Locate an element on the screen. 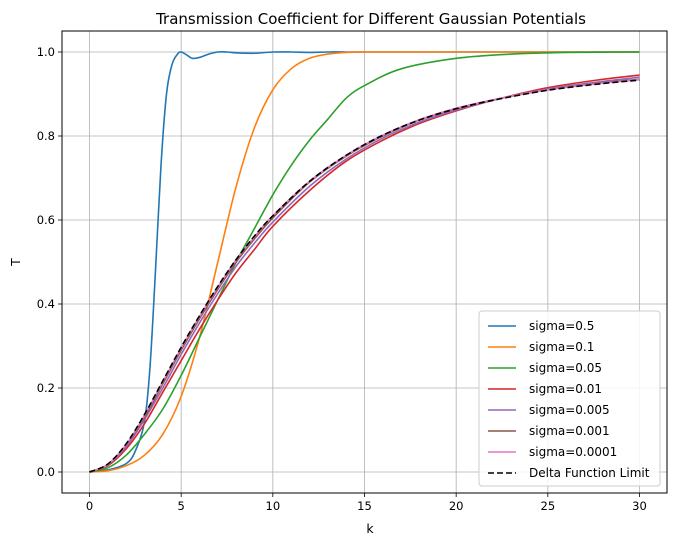 The image size is (691, 547). legend-label: Delta Function Limit is located at coordinates (589, 473).